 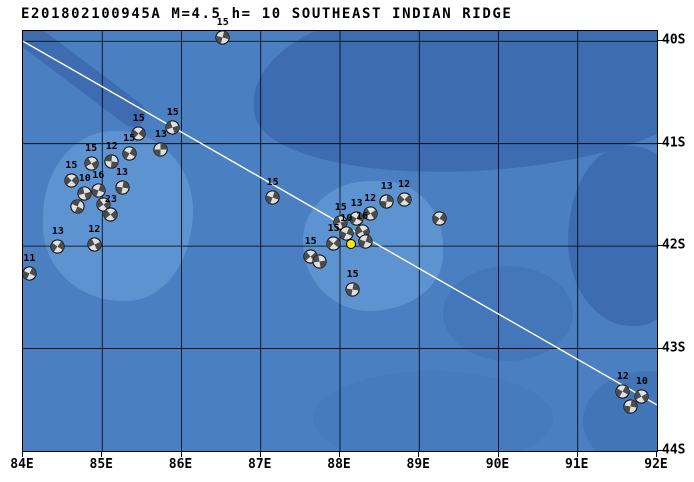 What do you see at coordinates (22, 464) in the screenshot?
I see `x-tick-label: 84E` at bounding box center [22, 464].